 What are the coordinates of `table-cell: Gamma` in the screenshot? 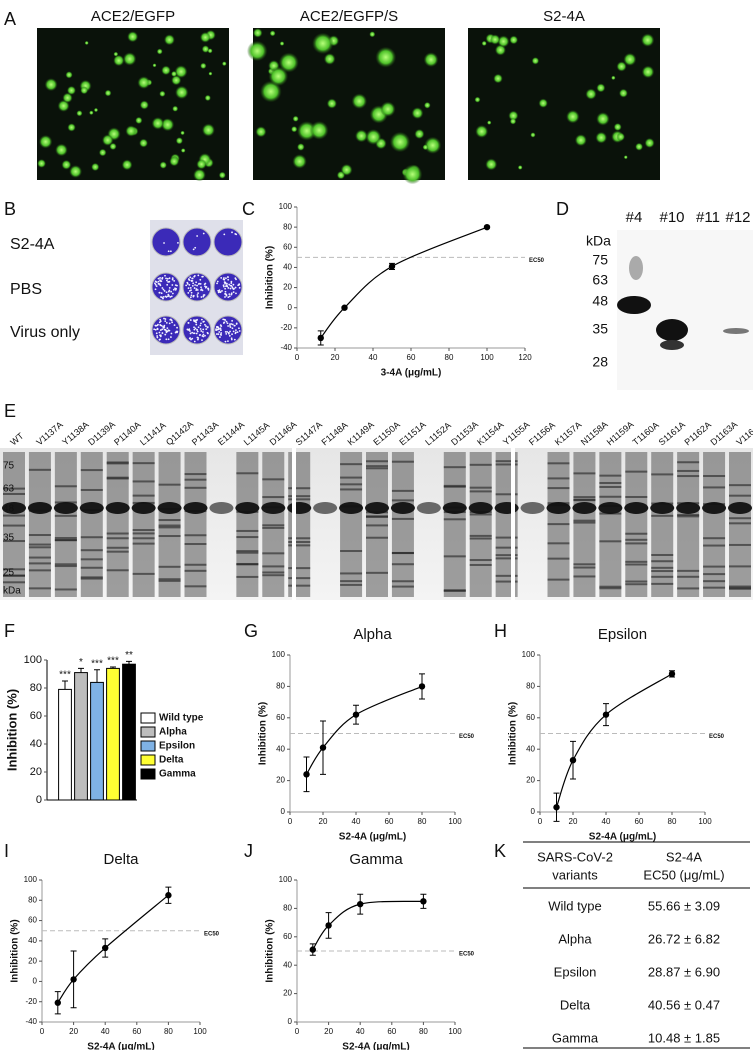 It's located at (575, 1037).